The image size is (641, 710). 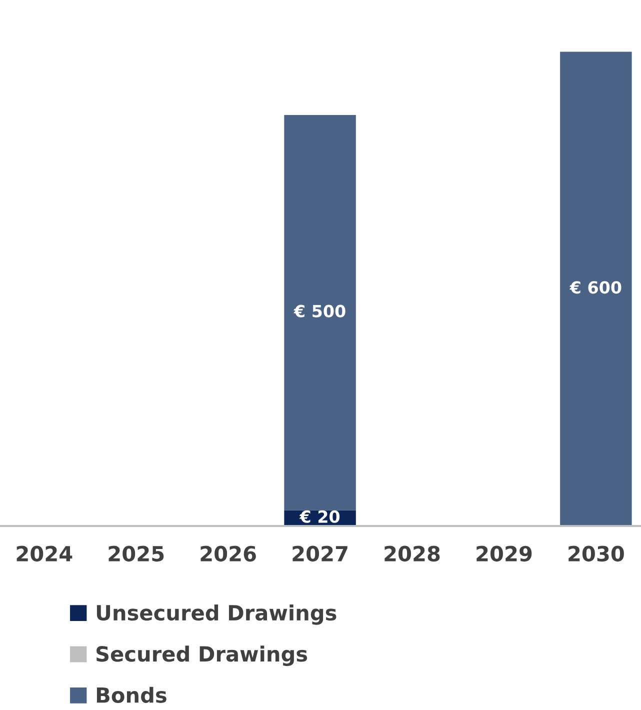 I want to click on x-tick-label: 2029, so click(x=504, y=554).